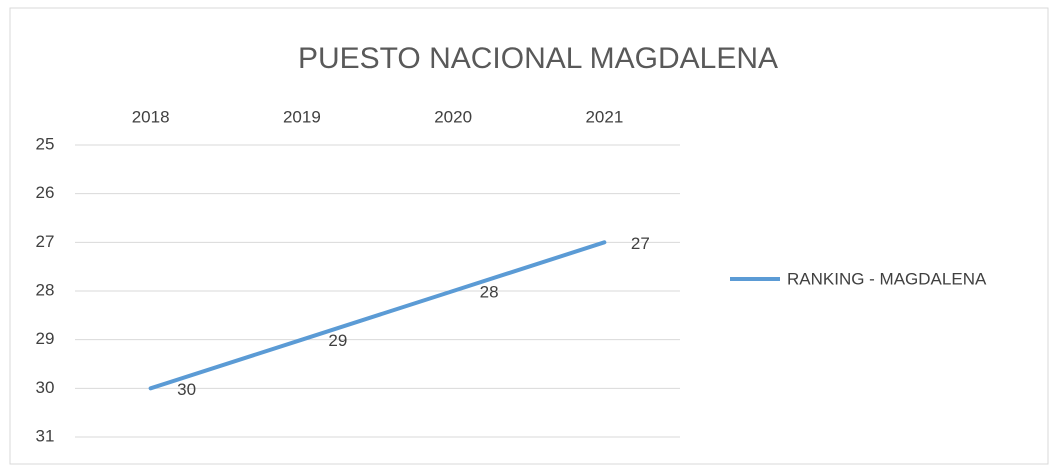 This screenshot has height=470, width=1055. I want to click on y-tick-label: 31, so click(45, 435).